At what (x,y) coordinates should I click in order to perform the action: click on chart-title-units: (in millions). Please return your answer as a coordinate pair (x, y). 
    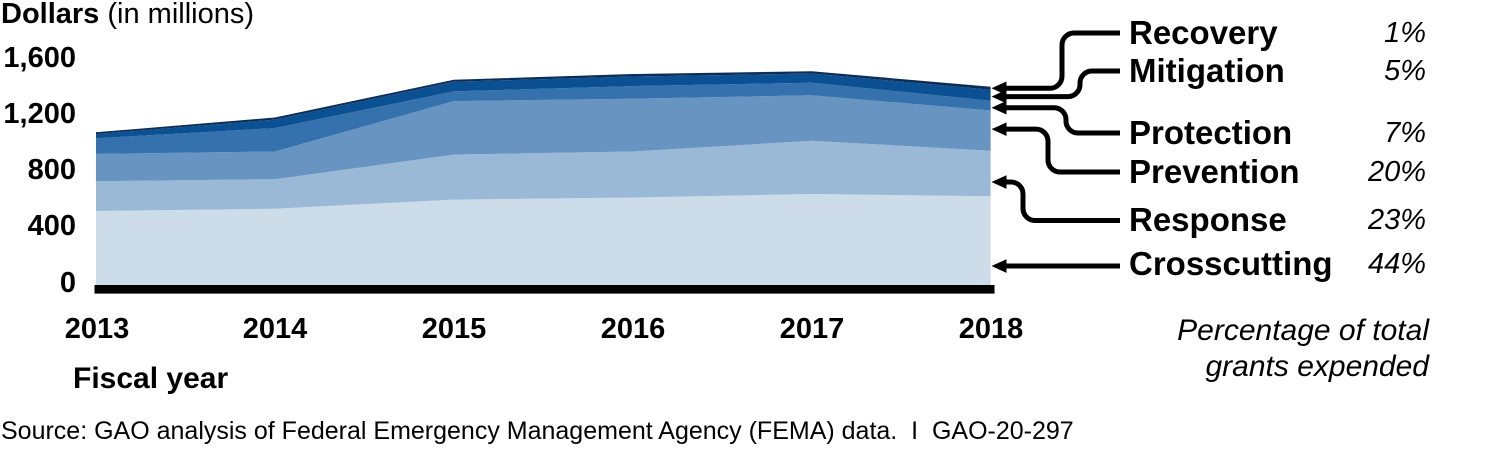
    Looking at the image, I should click on (176, 15).